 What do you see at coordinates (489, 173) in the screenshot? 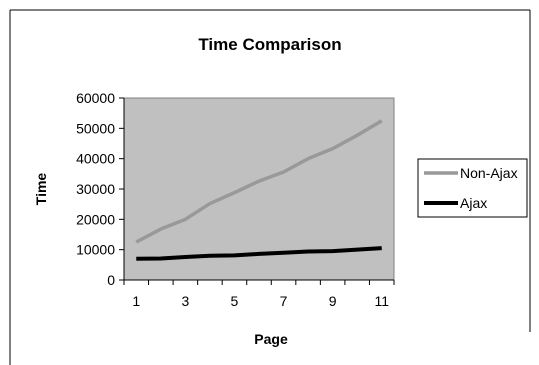
I see `legend-label: Non-Ajax` at bounding box center [489, 173].